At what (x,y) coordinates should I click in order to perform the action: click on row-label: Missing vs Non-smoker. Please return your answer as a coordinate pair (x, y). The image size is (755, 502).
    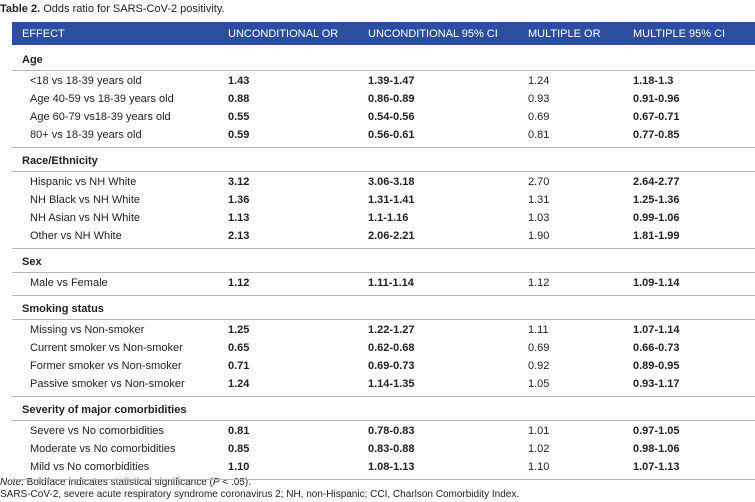
    Looking at the image, I should click on (87, 330).